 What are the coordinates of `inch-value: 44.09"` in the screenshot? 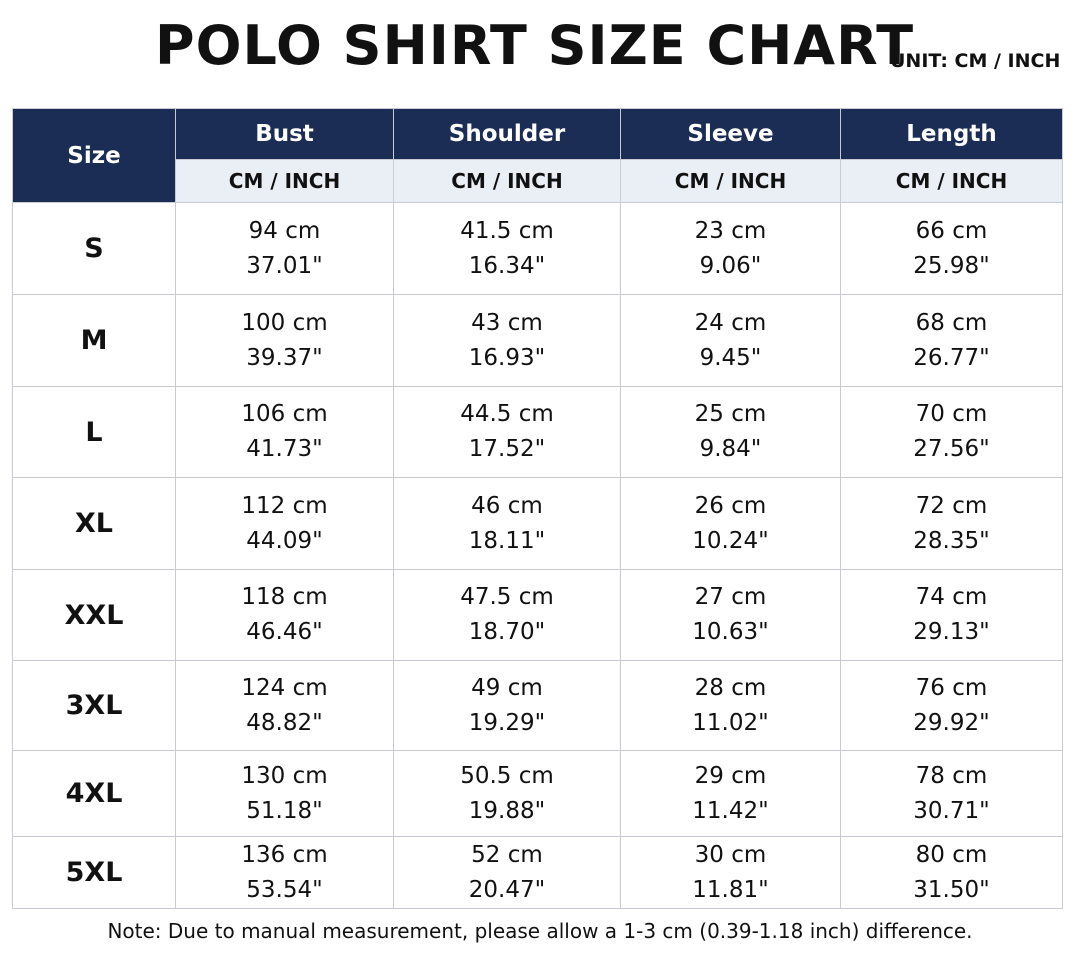 It's located at (284, 540).